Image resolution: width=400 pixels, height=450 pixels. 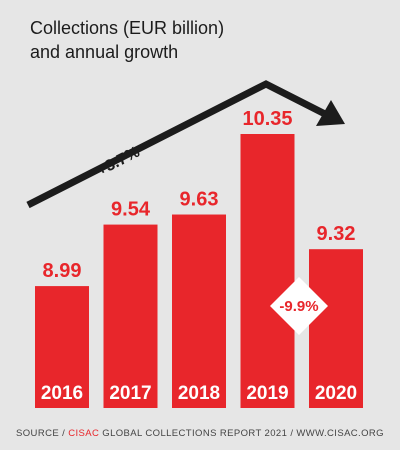 I want to click on bar-year-label-2018: 2018, so click(x=199, y=393).